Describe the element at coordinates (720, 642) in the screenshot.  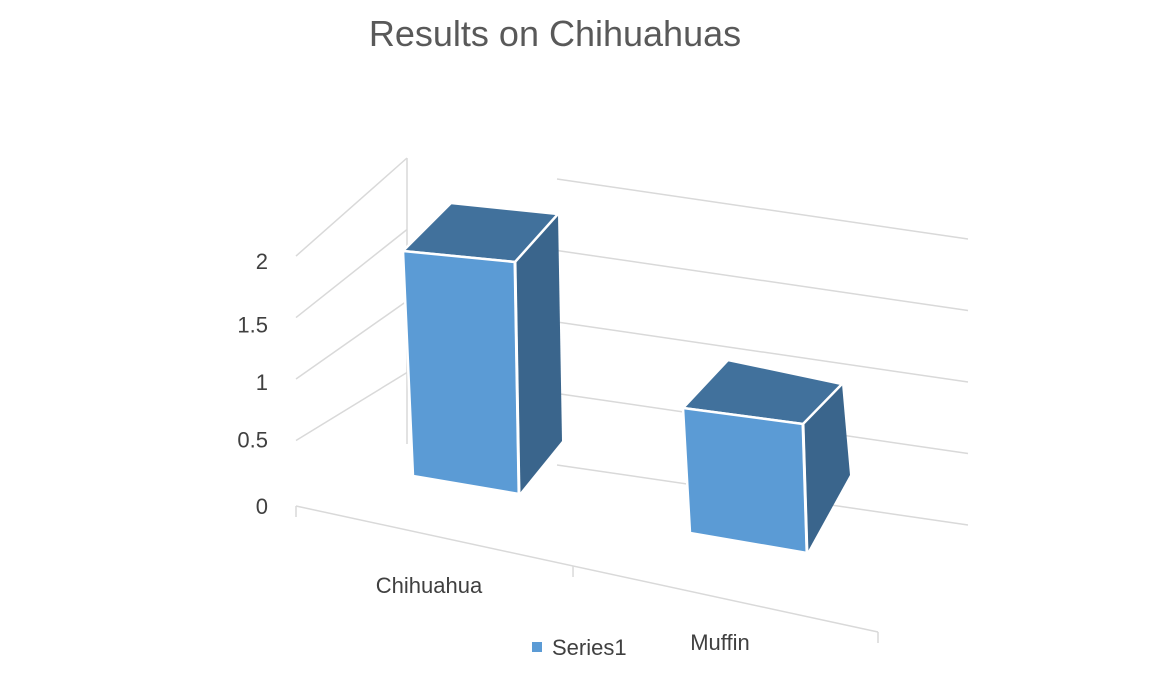
I see `x-category-label: Muffin` at that location.